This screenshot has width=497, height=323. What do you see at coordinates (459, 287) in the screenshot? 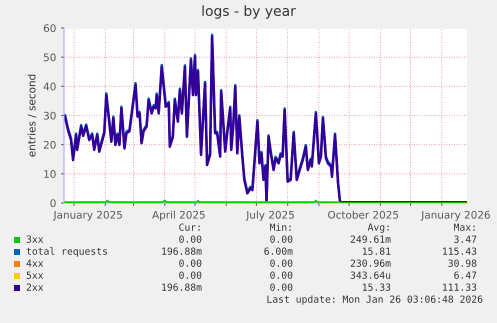
I see `text: 111.33` at bounding box center [459, 287].